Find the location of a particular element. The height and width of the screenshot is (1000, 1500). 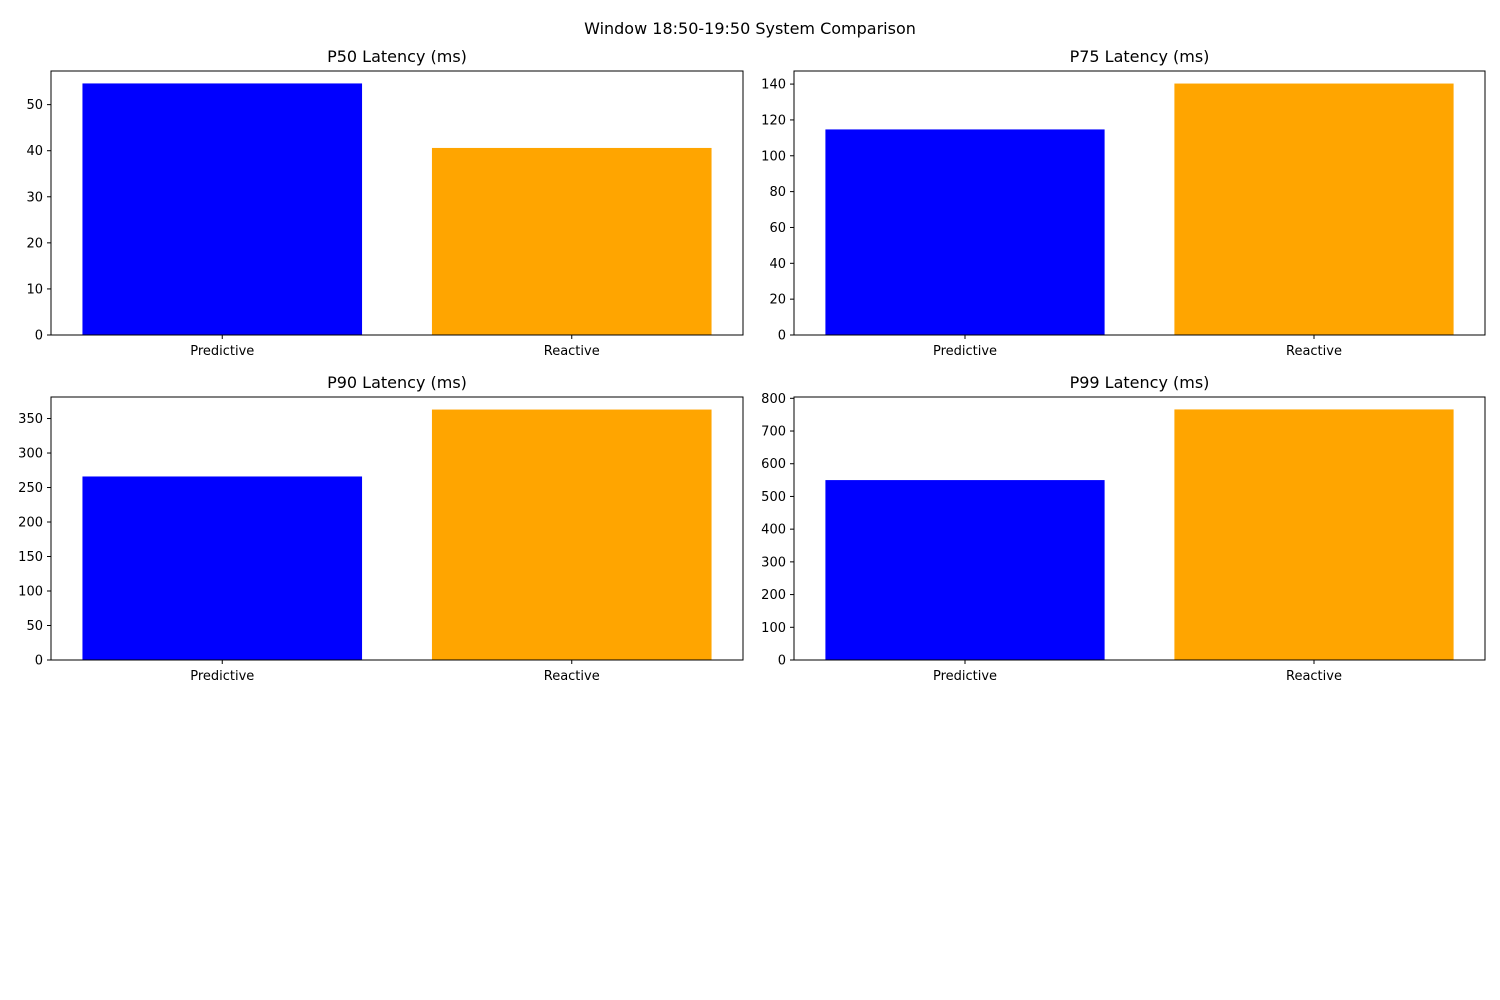

y-tick-label: 140 is located at coordinates (773, 85).